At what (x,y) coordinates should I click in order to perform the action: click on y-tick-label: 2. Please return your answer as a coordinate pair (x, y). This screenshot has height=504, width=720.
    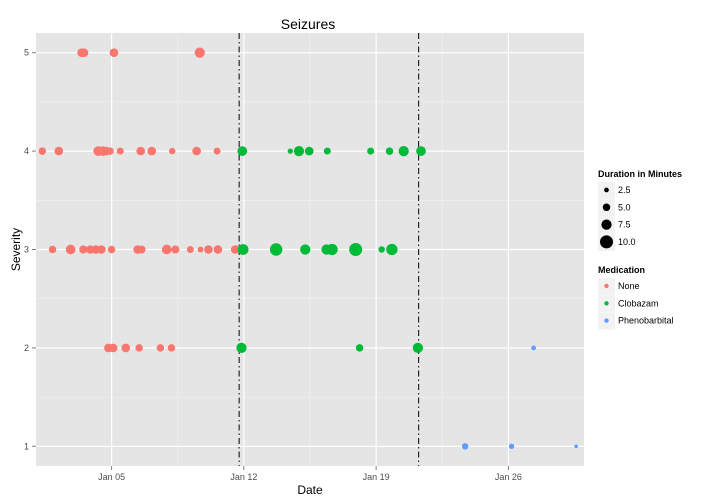
    Looking at the image, I should click on (26, 348).